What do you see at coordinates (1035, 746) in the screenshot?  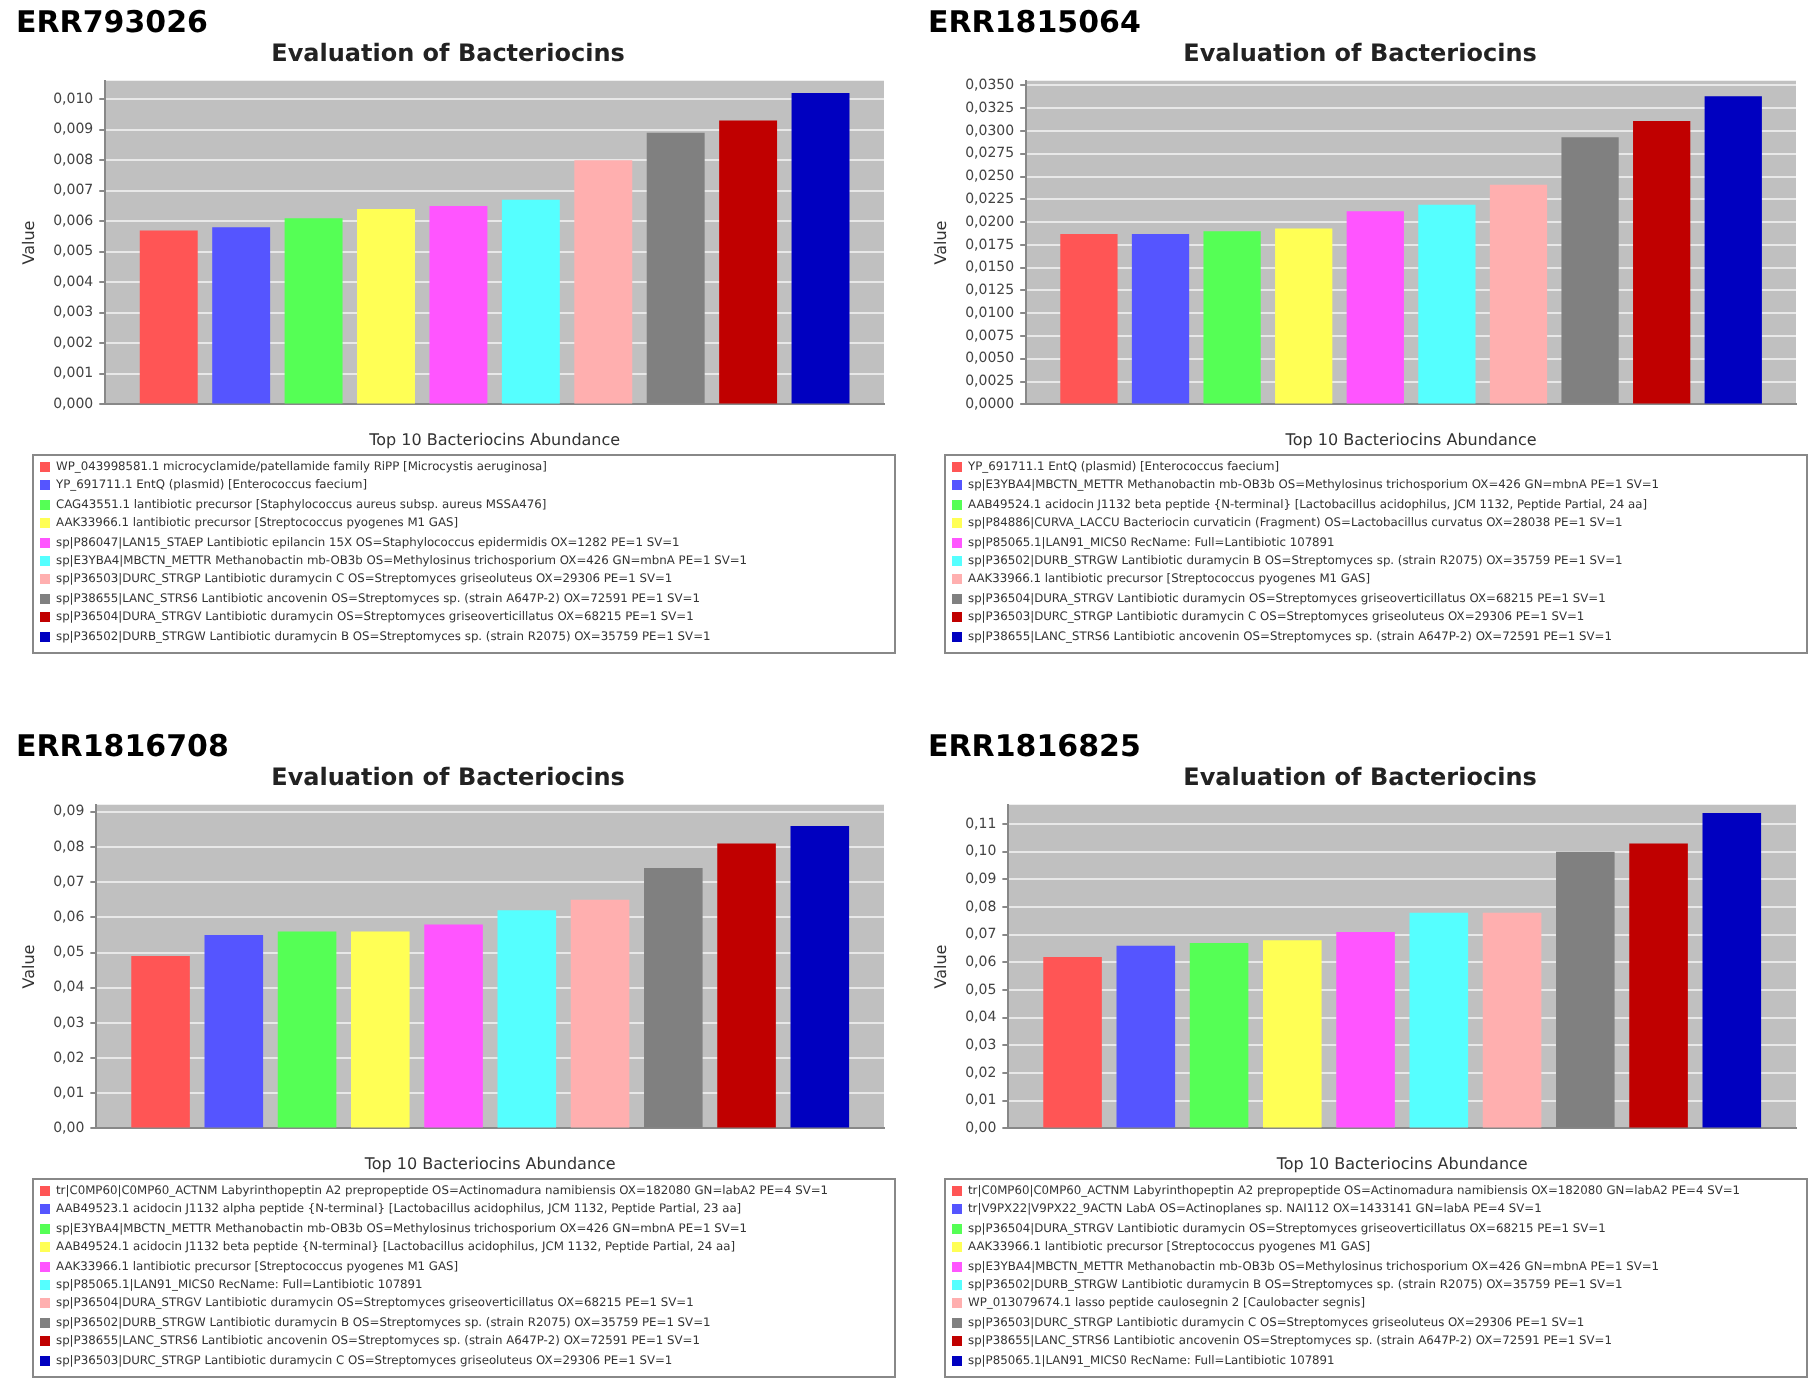 I see `text: ERR1816825` at bounding box center [1035, 746].